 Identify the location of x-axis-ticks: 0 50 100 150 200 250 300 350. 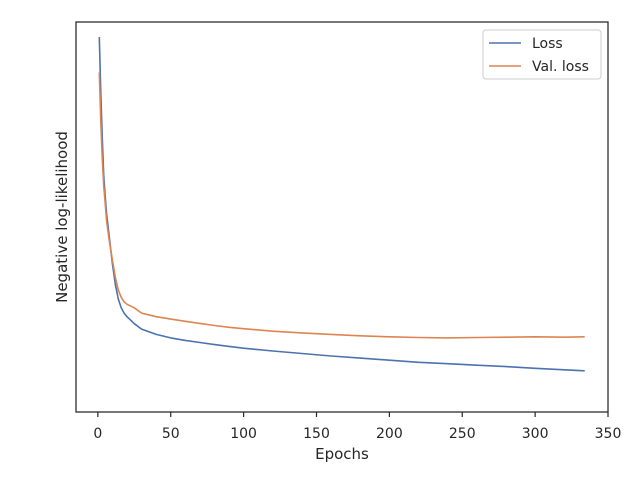
(357, 427).